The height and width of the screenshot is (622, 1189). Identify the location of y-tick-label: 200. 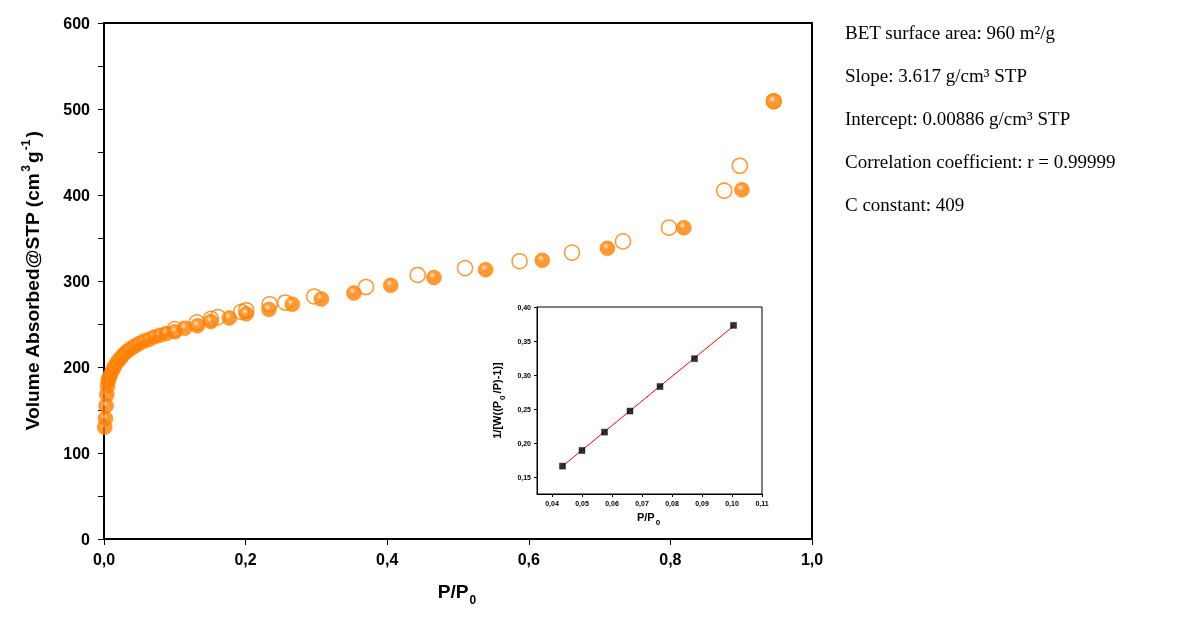
(77, 367).